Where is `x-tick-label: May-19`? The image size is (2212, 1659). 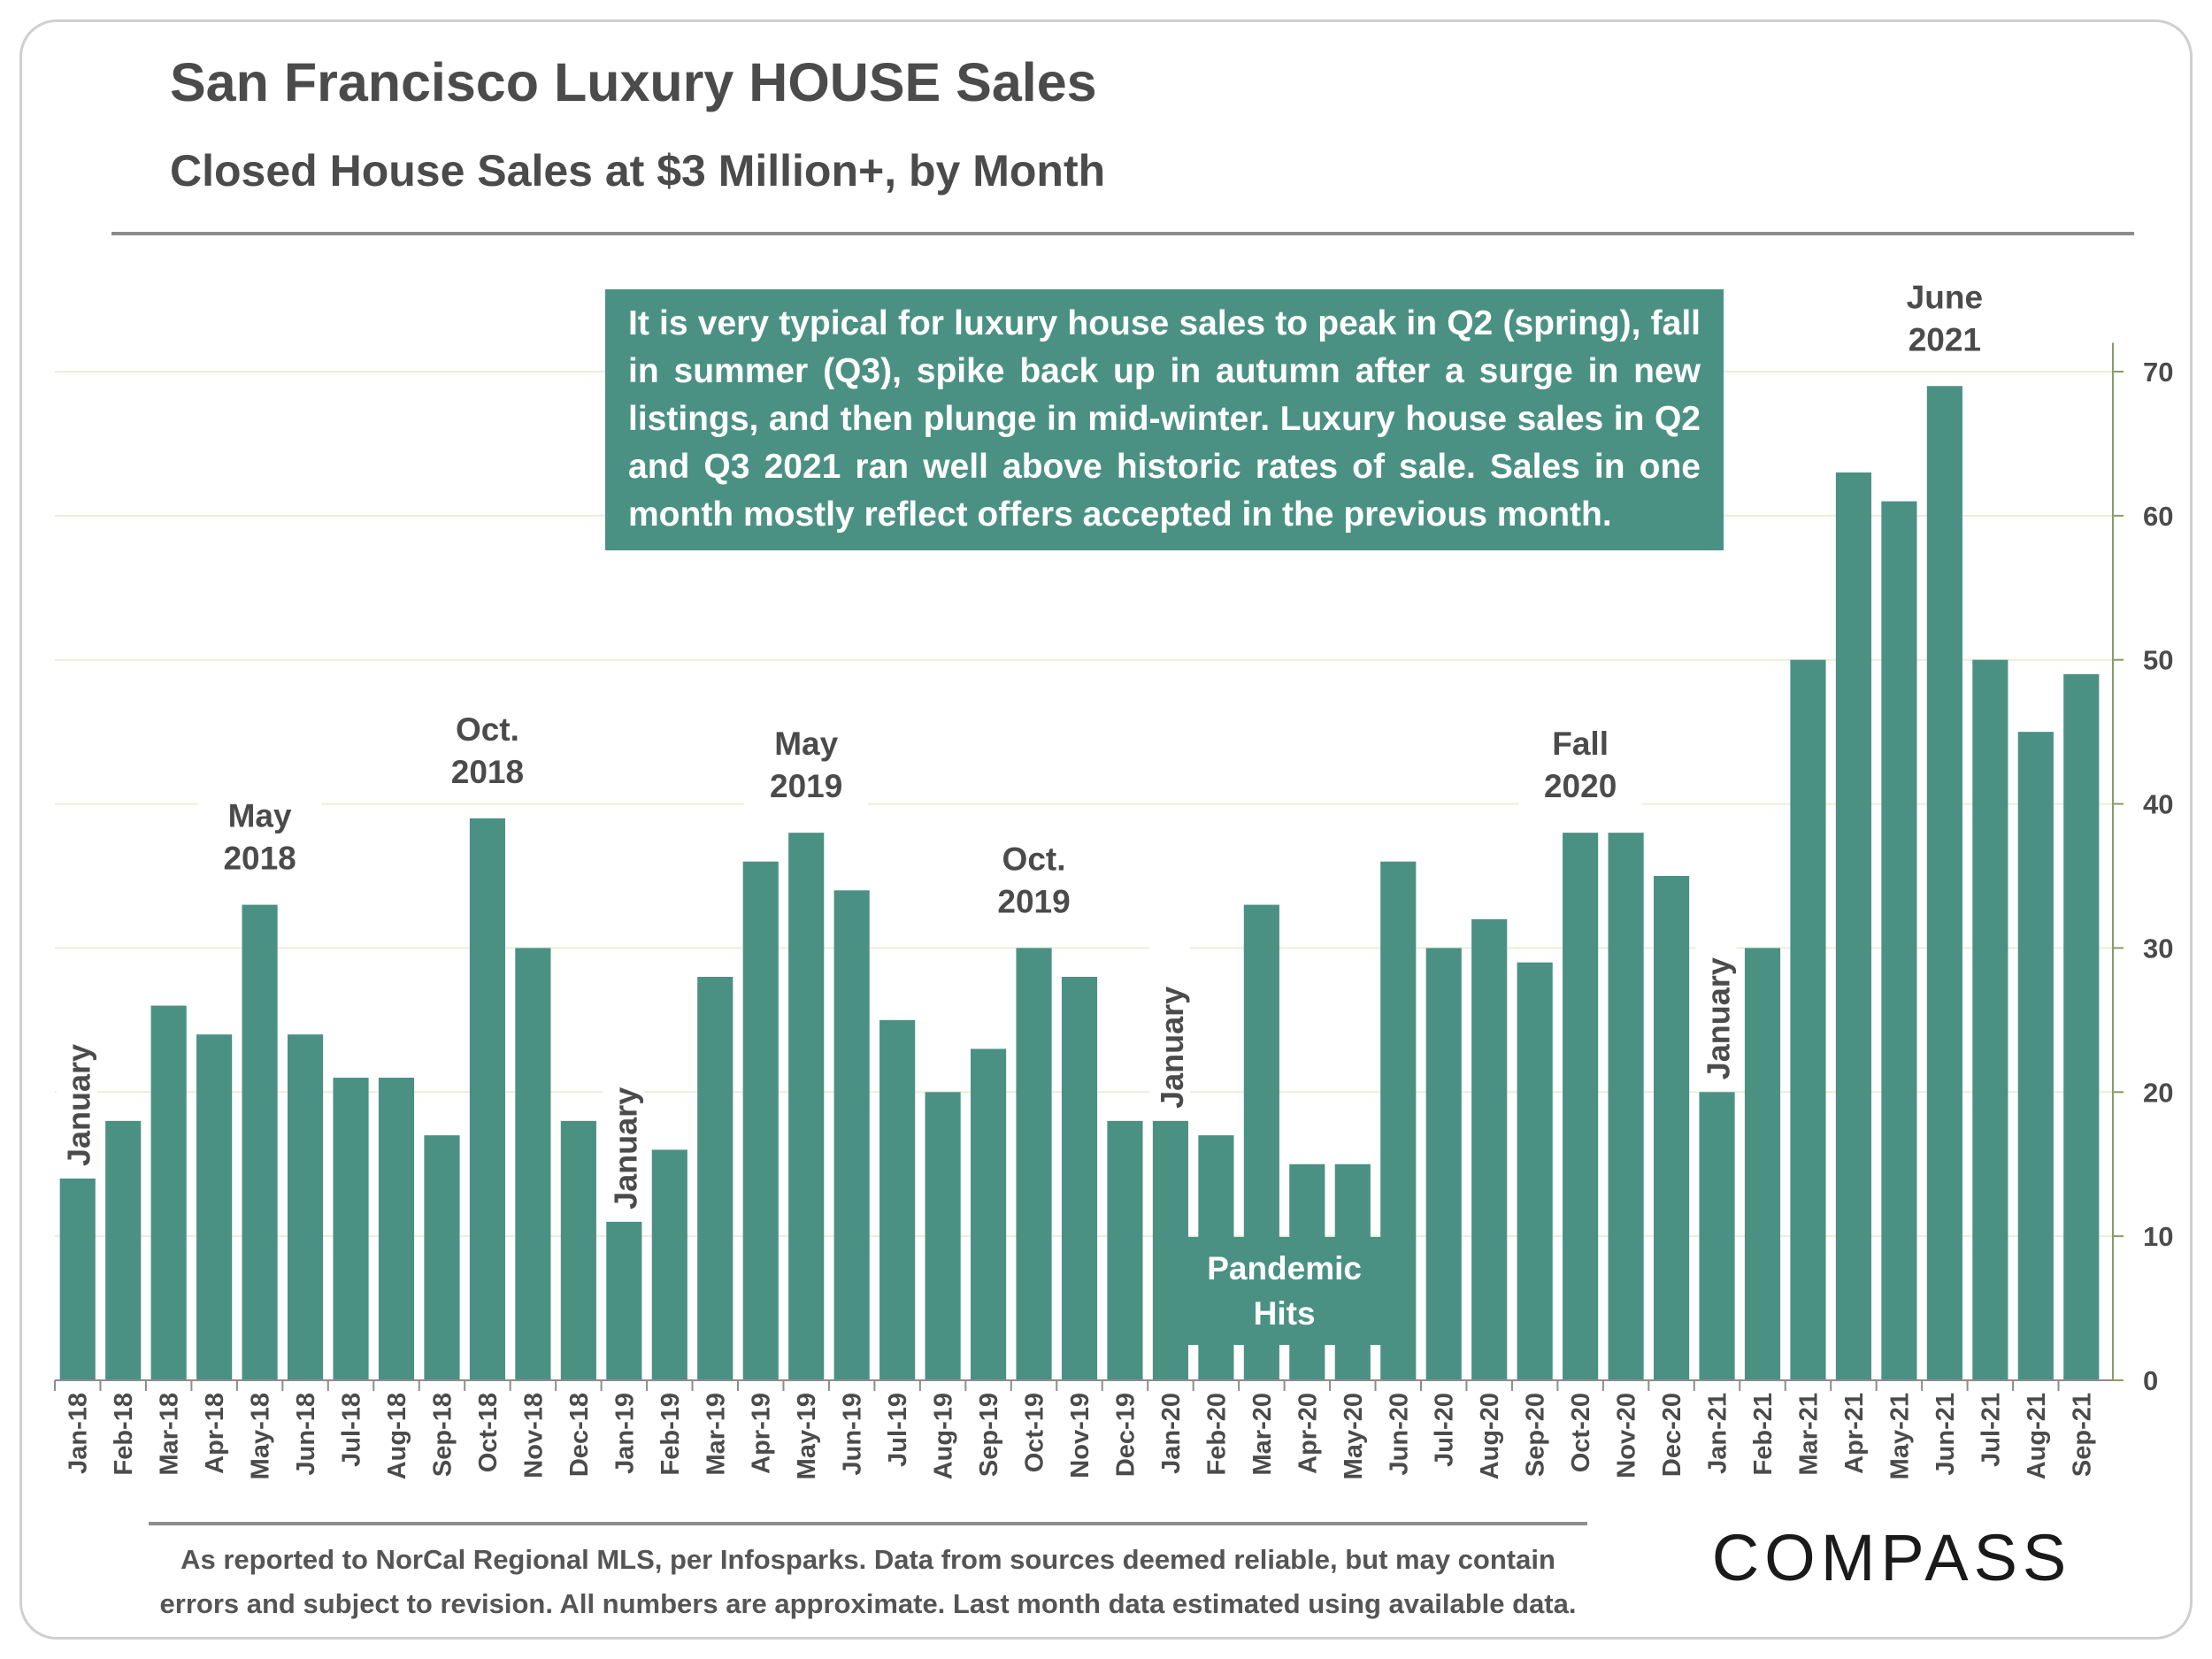 x-tick-label: May-19 is located at coordinates (807, 1436).